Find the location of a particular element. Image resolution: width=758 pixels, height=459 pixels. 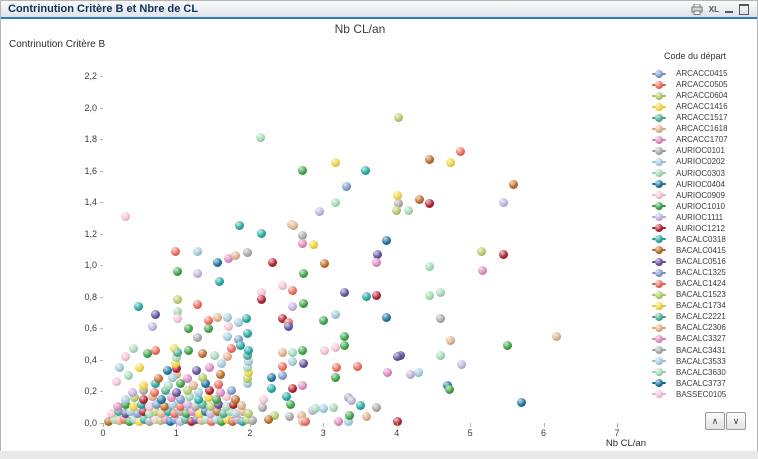

legend-item: BACALC2221 is located at coordinates (701, 316).